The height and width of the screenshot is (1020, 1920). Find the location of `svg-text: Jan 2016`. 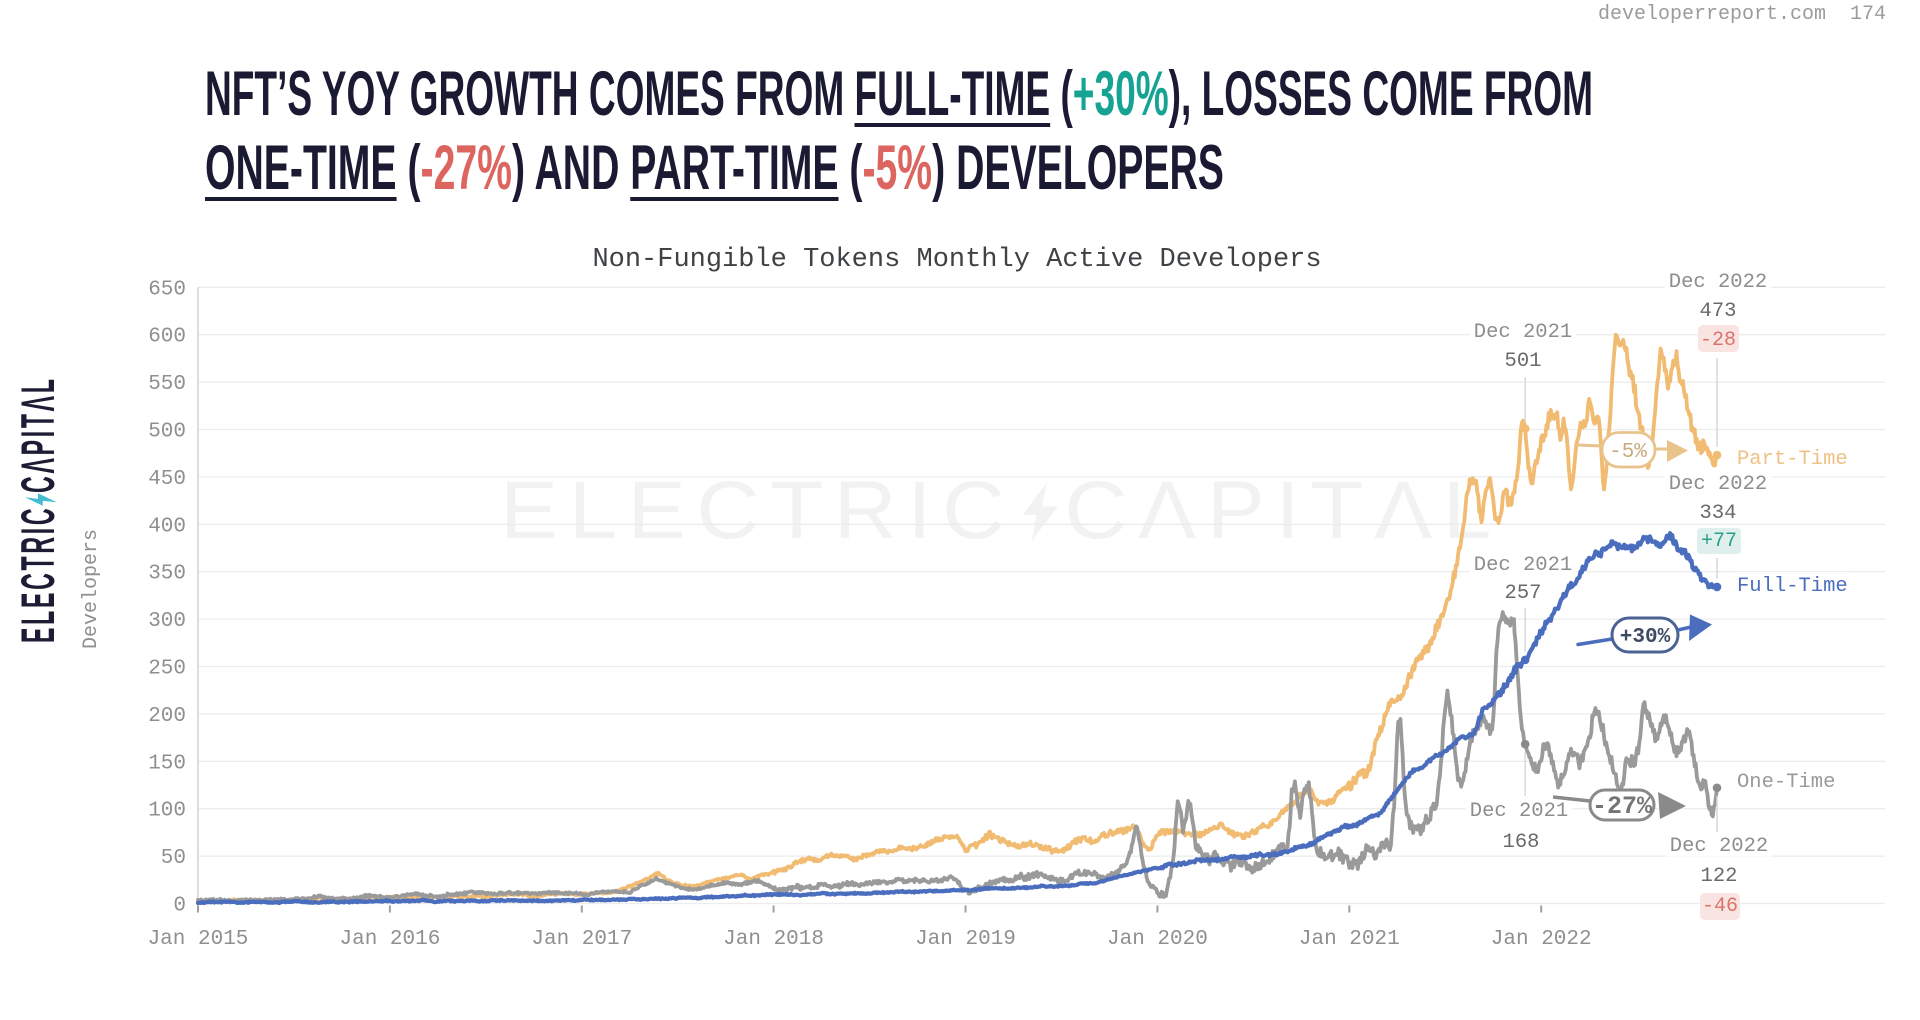

svg-text: Jan 2016 is located at coordinates (389, 939).